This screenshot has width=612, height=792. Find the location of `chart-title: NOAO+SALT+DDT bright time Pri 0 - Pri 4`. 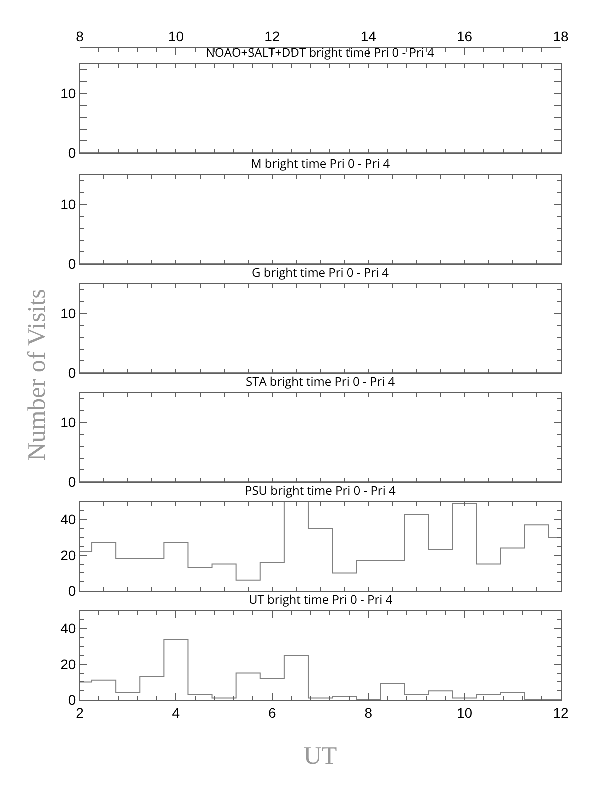

chart-title: NOAO+SALT+DDT bright time Pri 0 - Pri 4 is located at coordinates (320, 52).